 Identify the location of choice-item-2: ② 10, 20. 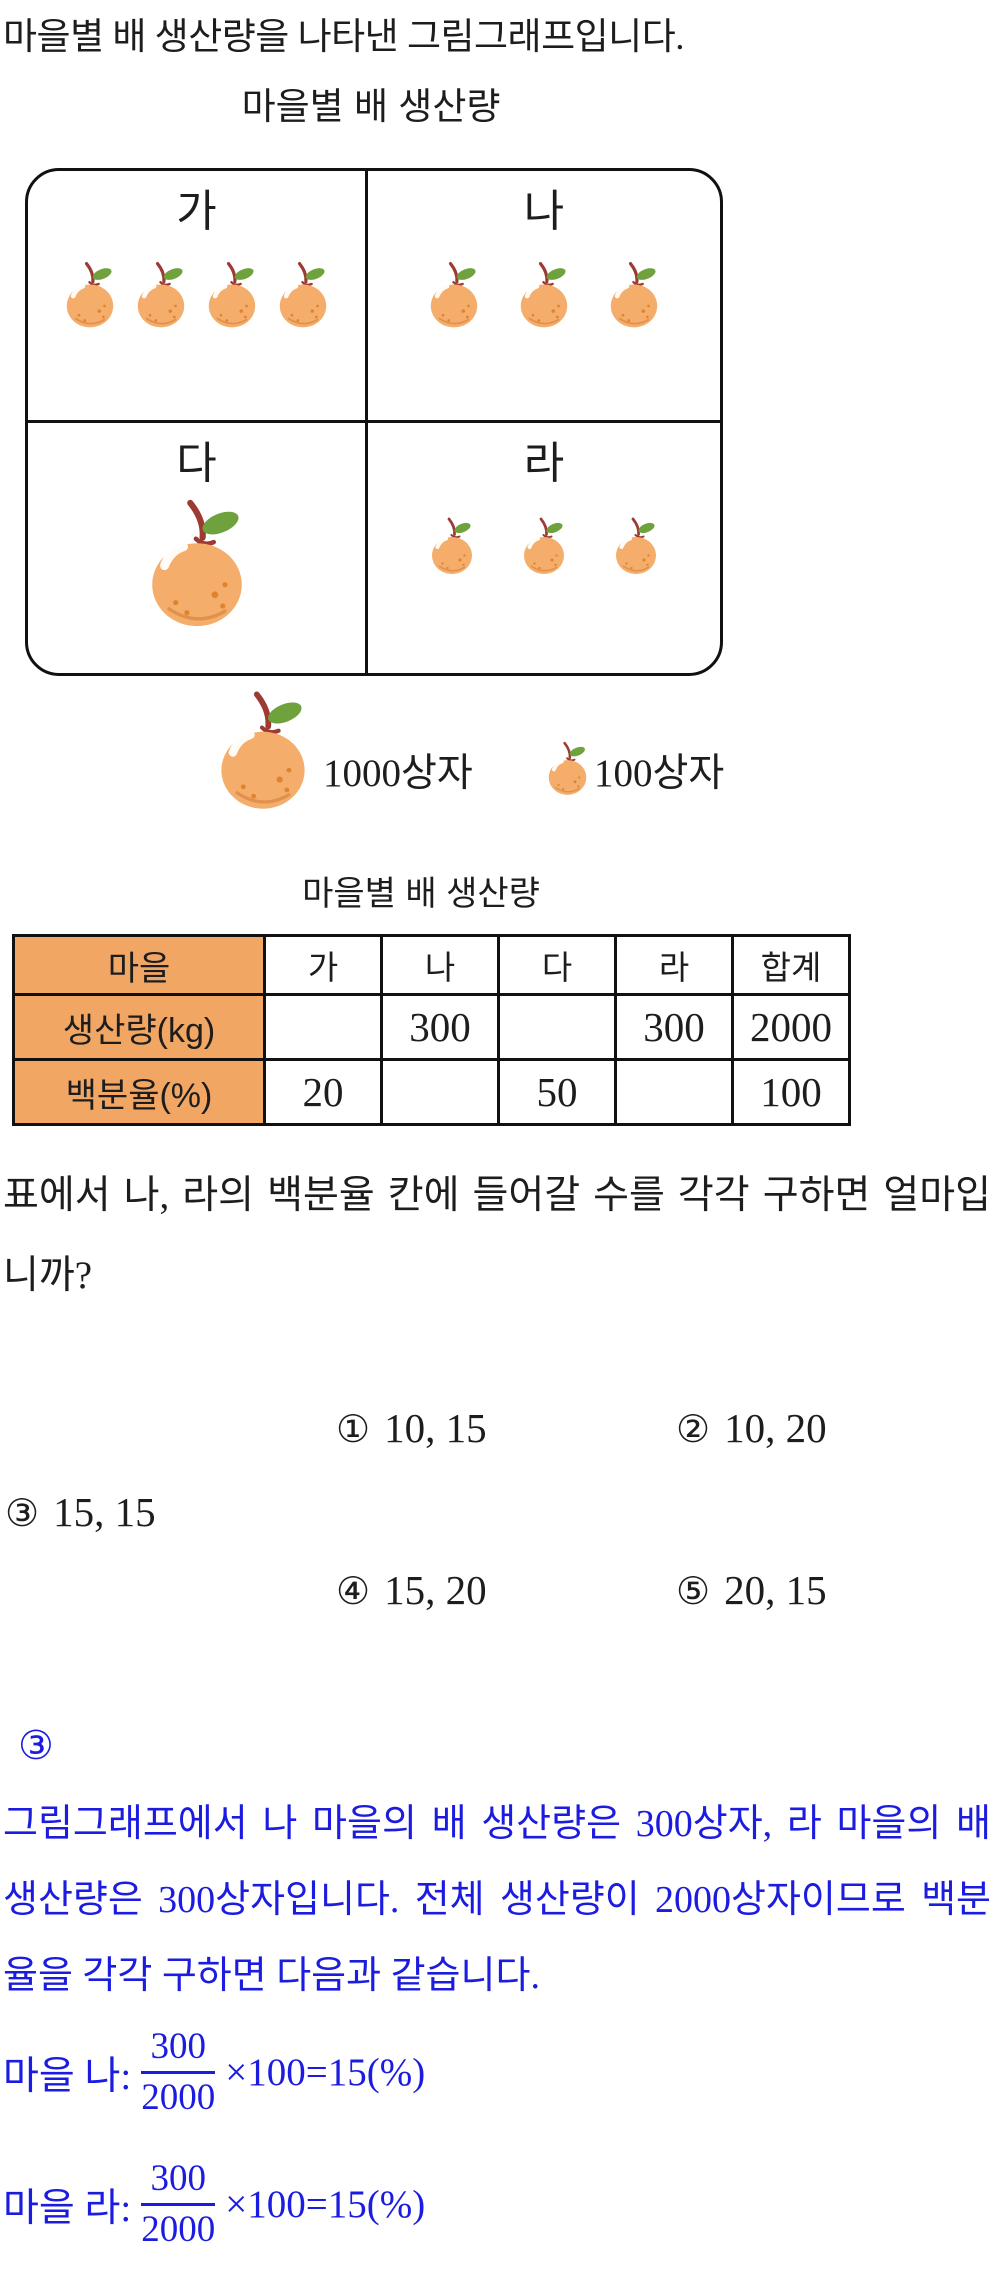
(751, 1428).